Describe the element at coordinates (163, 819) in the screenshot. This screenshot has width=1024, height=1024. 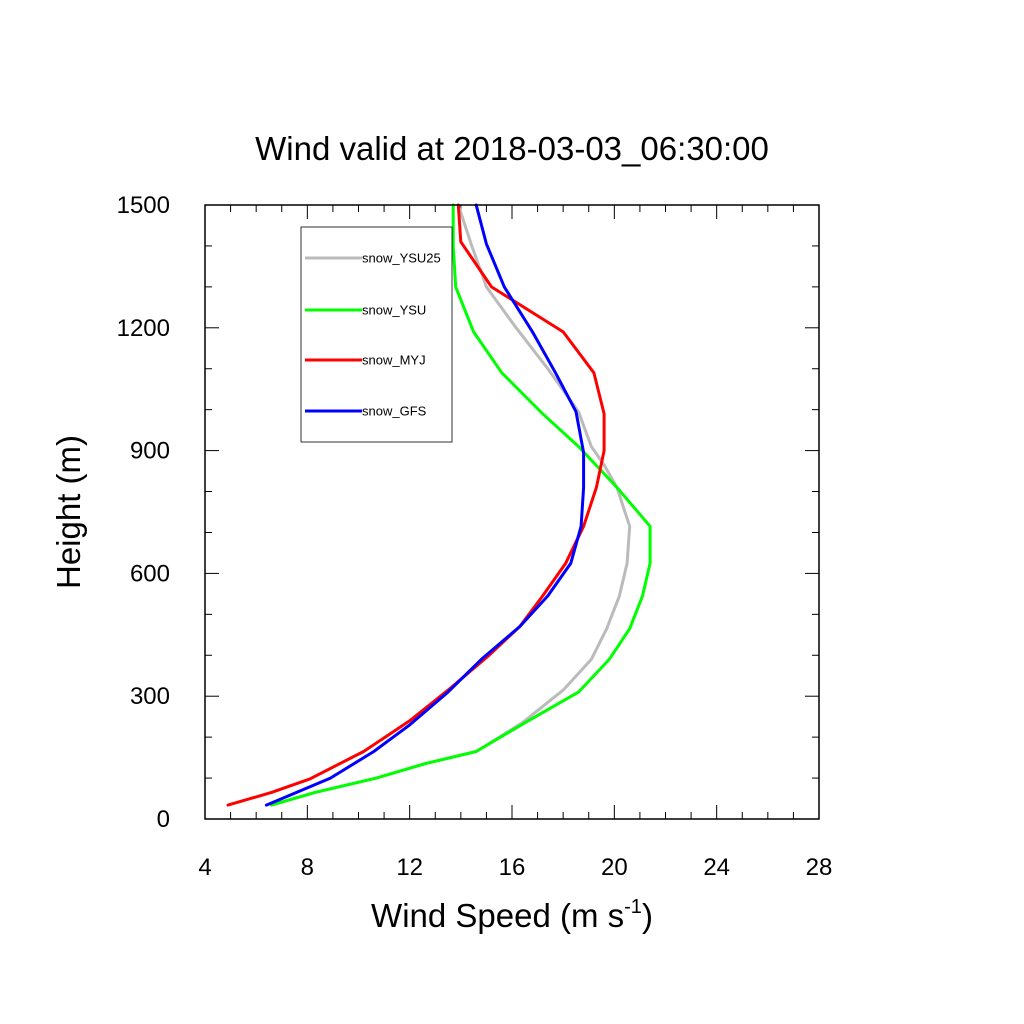
I see `y-tick-label: 0` at that location.